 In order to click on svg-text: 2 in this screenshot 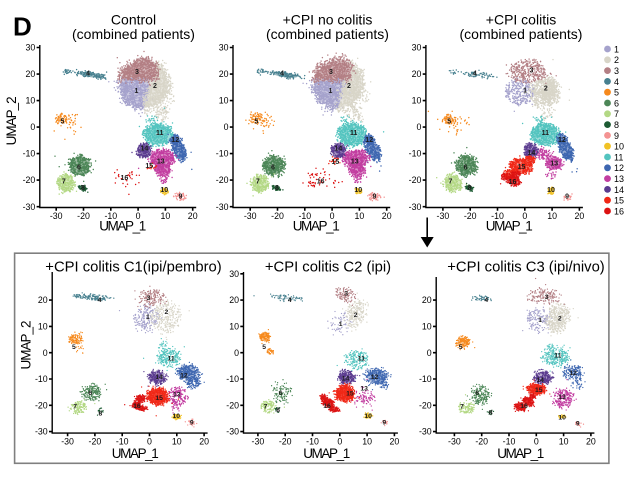, I will do `click(616, 60)`.